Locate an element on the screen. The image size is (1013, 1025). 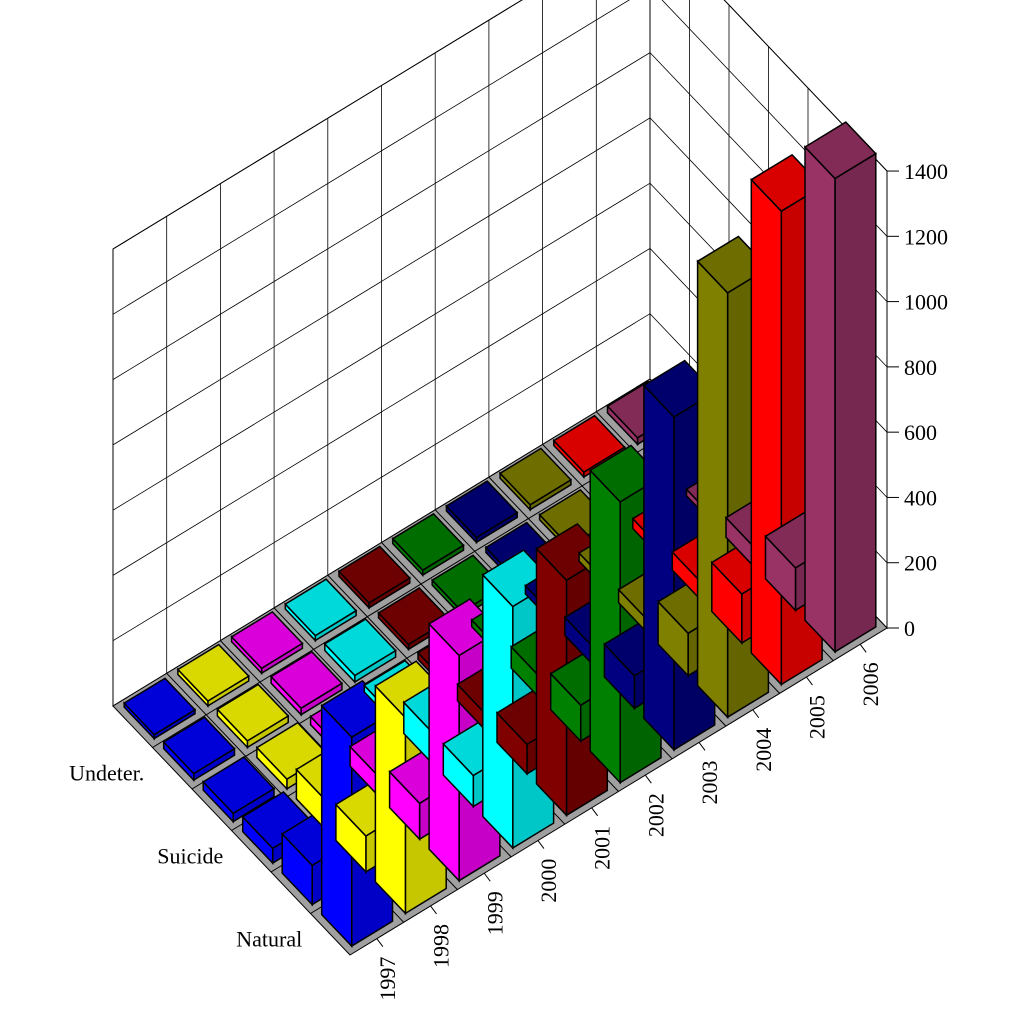
category-label: Suicide is located at coordinates (190, 855).